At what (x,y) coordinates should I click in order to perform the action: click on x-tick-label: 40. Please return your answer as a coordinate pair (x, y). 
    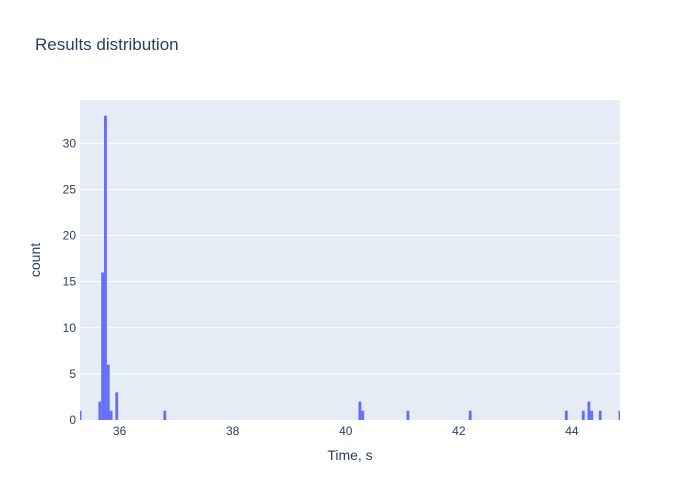
    Looking at the image, I should click on (346, 431).